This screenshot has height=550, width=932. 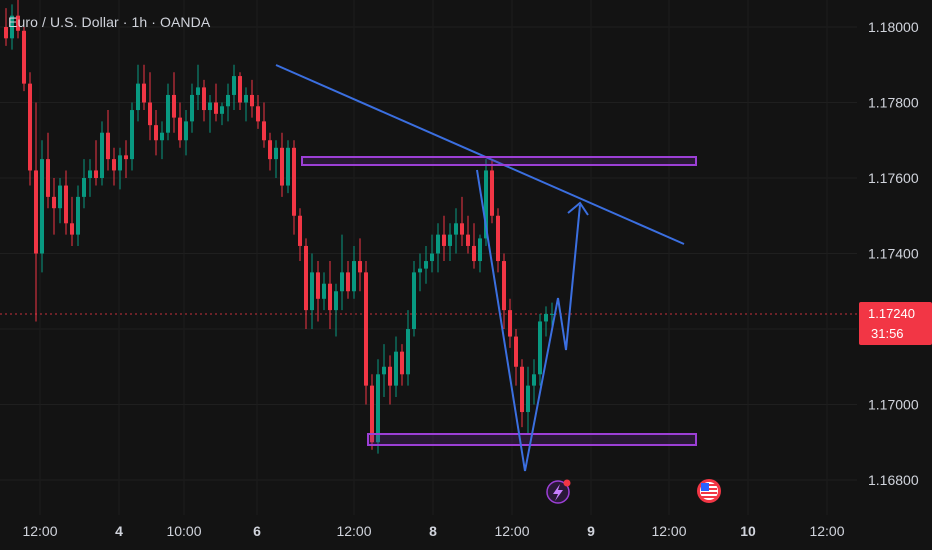 What do you see at coordinates (109, 22) in the screenshot?
I see `chart-title: Euro / U.S. Dollar · 1h · OANDA` at bounding box center [109, 22].